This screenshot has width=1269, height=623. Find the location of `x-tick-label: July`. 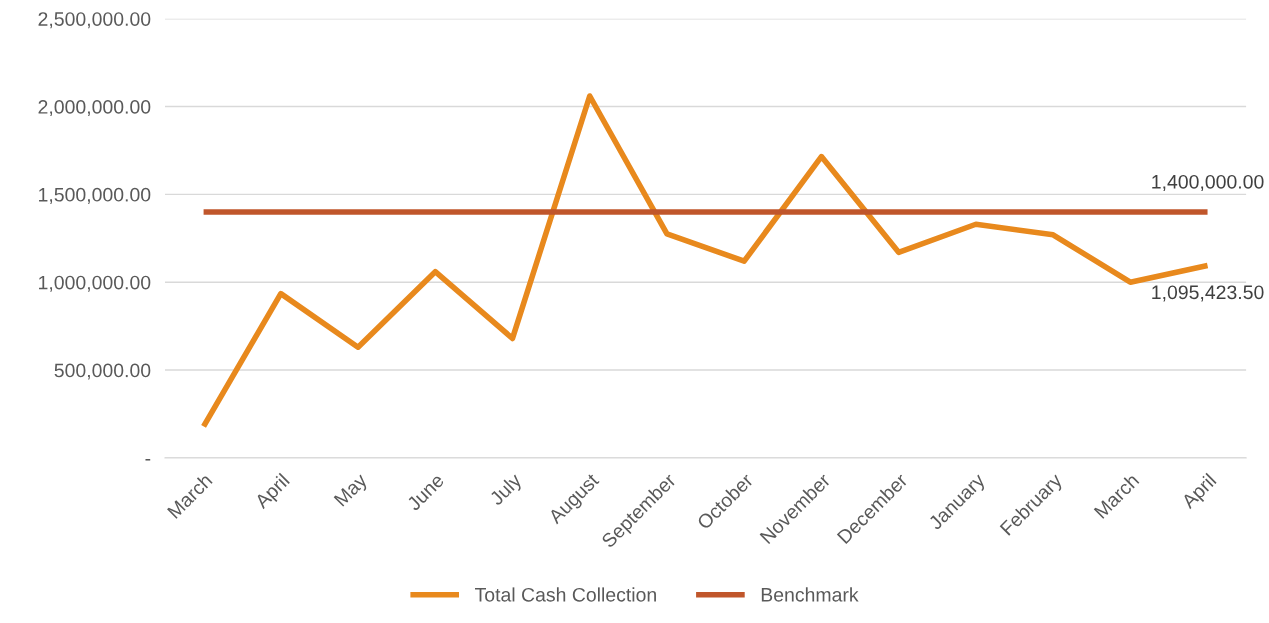

x-tick-label: July is located at coordinates (507, 490).